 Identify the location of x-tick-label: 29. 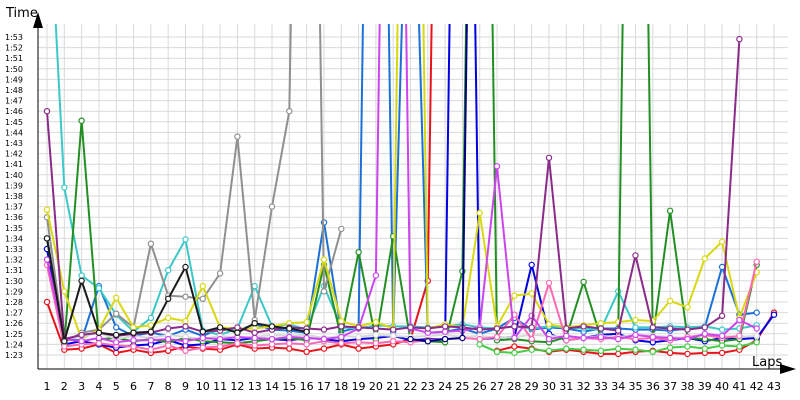
(532, 386).